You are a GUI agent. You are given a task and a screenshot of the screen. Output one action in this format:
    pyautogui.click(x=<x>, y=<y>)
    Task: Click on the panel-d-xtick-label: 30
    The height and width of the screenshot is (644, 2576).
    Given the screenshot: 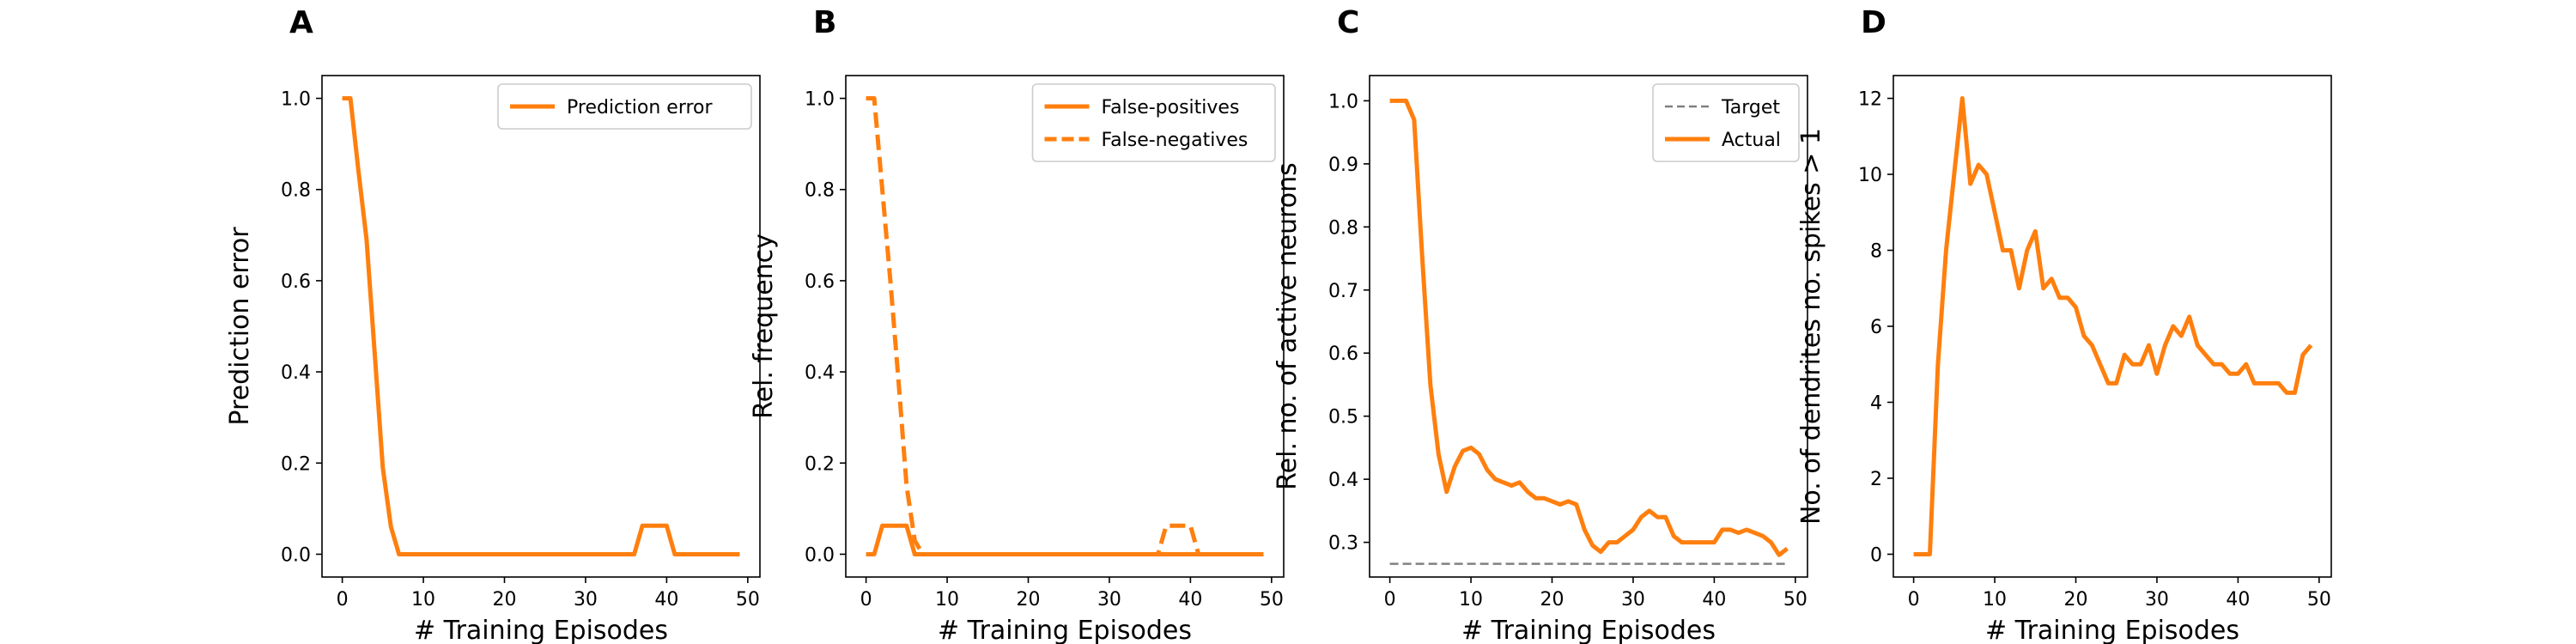 What is the action you would take?
    pyautogui.click(x=2157, y=600)
    